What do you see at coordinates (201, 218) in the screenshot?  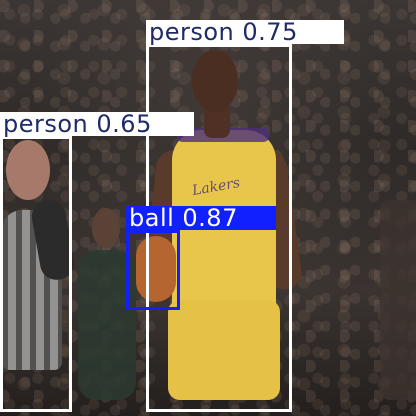 I see `ball-detection-label: ball 0.87` at bounding box center [201, 218].